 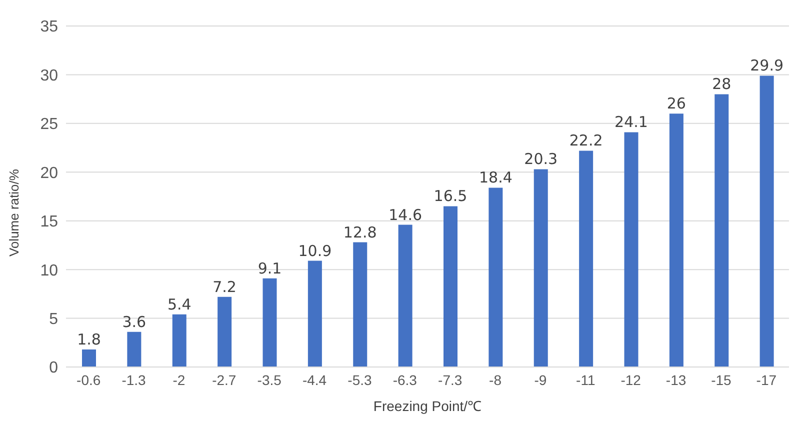 What do you see at coordinates (721, 380) in the screenshot?
I see `x-tick-label: -15` at bounding box center [721, 380].